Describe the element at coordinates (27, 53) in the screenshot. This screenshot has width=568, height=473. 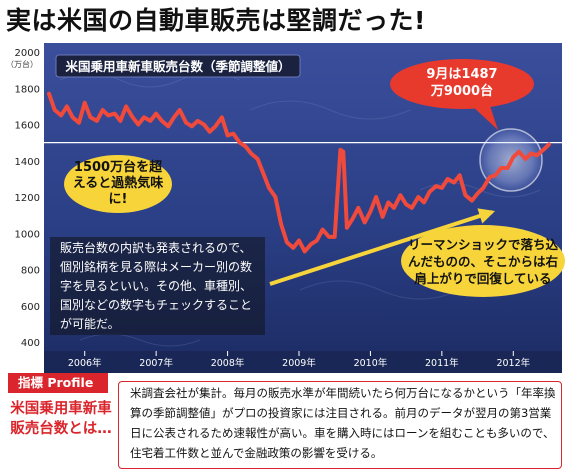
I see `y-tick-label: 2000` at that location.